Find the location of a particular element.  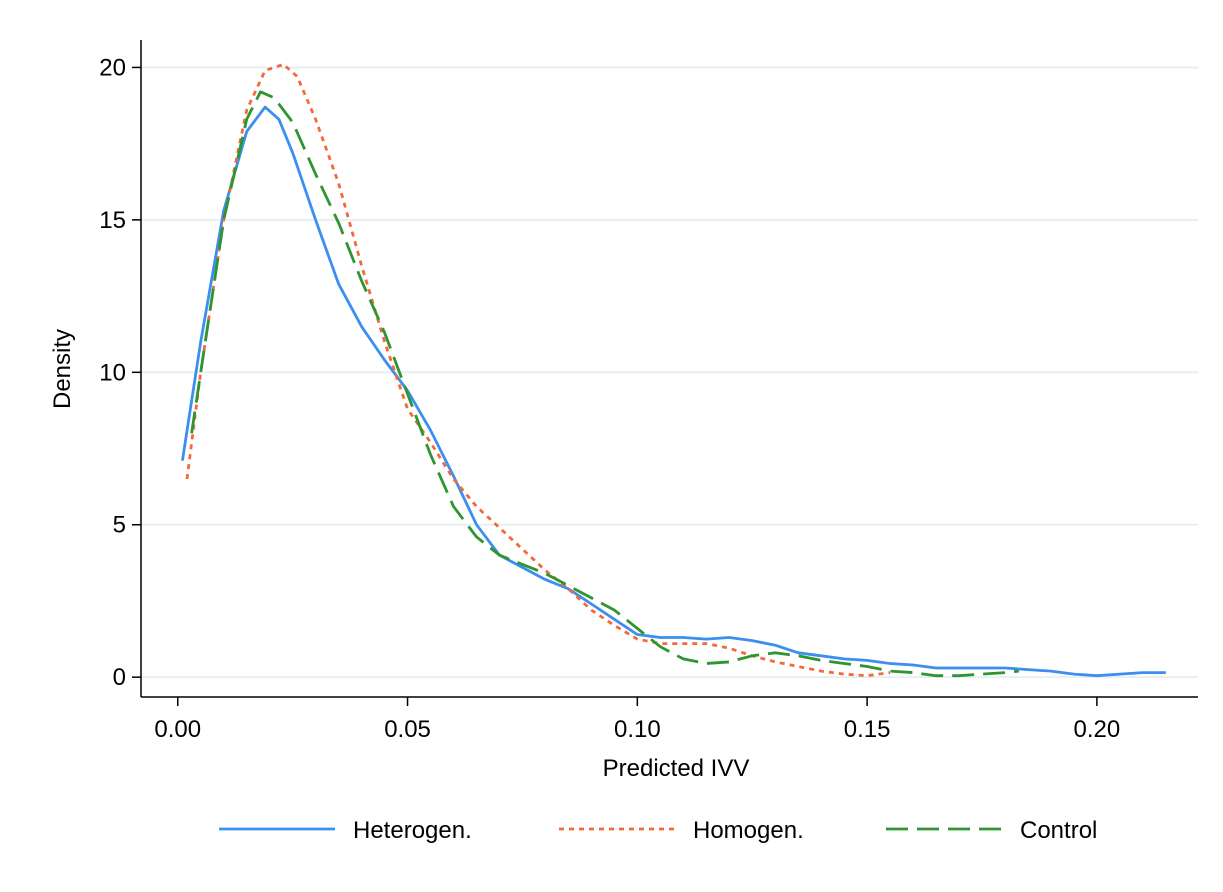

legend-label-2: Control is located at coordinates (1058, 830).